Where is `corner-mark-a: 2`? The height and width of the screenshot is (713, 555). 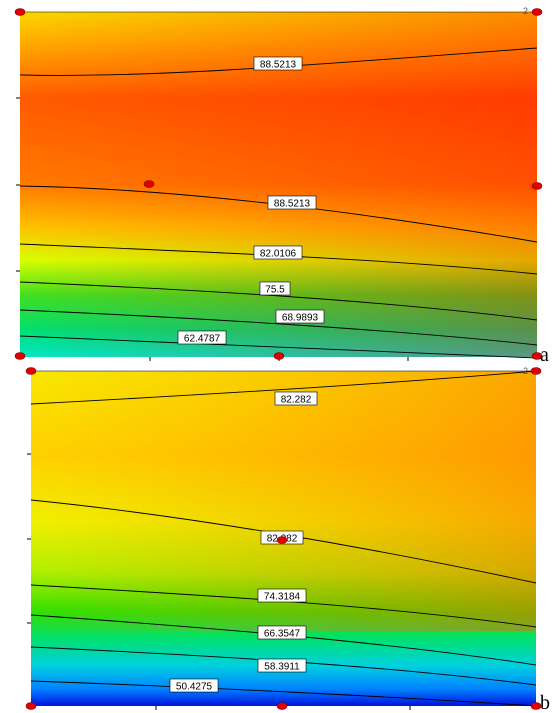 corner-mark-a: 2 is located at coordinates (525, 11).